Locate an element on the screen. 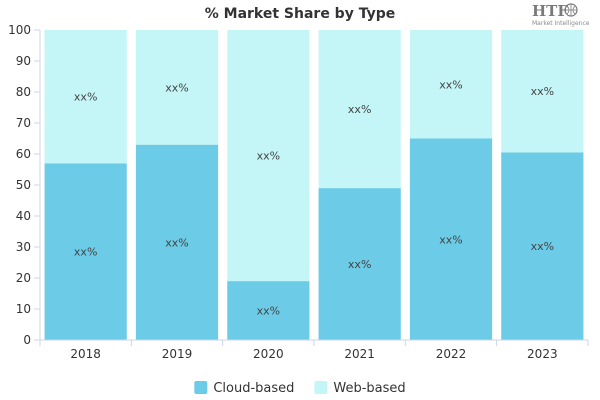 This screenshot has width=600, height=400. data-label-web-based-2021: xx% is located at coordinates (359, 109).